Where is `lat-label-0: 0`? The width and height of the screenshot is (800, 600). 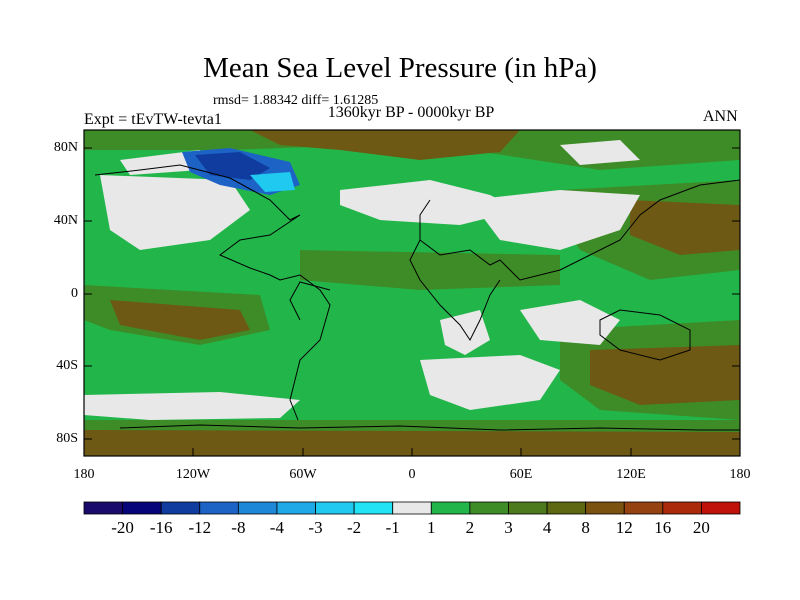 lat-label-0: 0 is located at coordinates (74, 293).